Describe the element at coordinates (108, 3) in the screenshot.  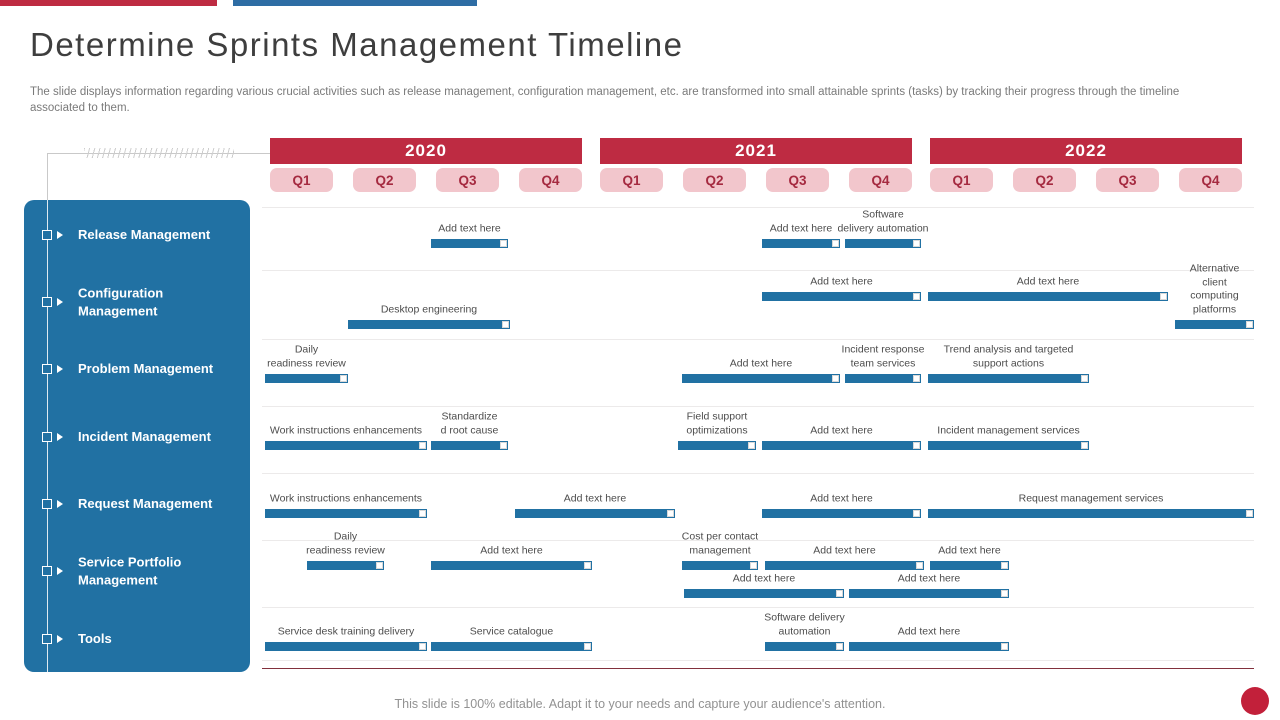
I see `top-accent-red-bar` at that location.